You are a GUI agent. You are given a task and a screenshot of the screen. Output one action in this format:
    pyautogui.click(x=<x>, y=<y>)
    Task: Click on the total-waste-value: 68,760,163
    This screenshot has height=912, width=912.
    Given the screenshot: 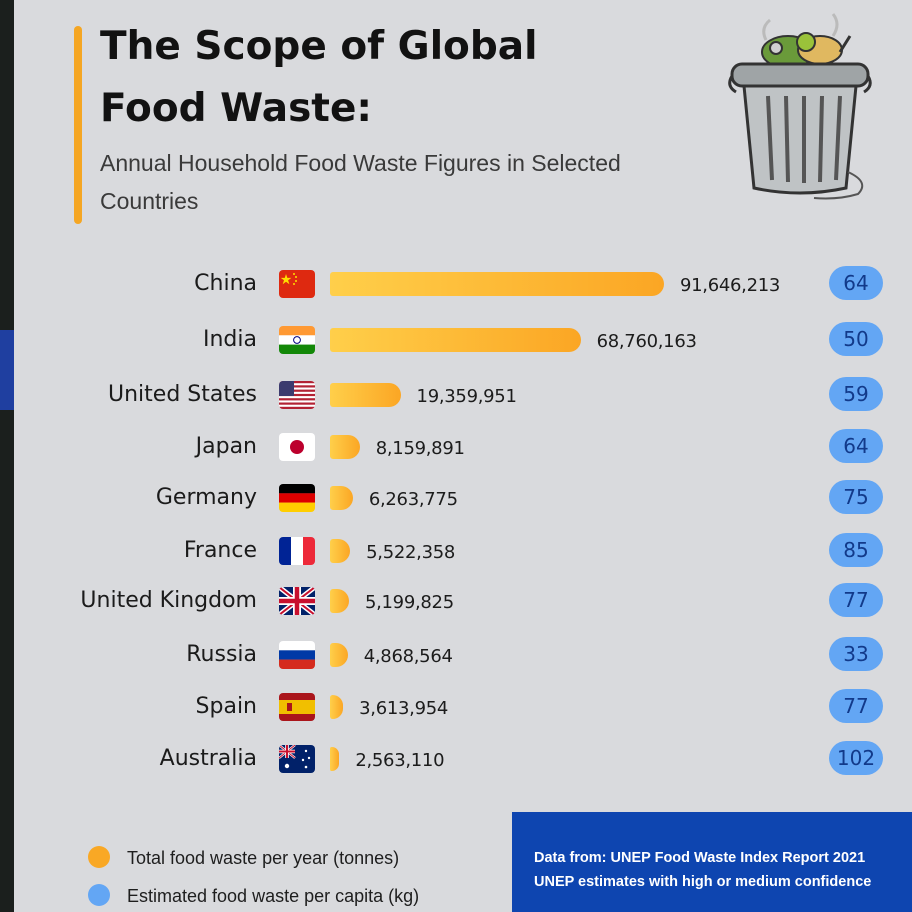 What is the action you would take?
    pyautogui.click(x=646, y=341)
    